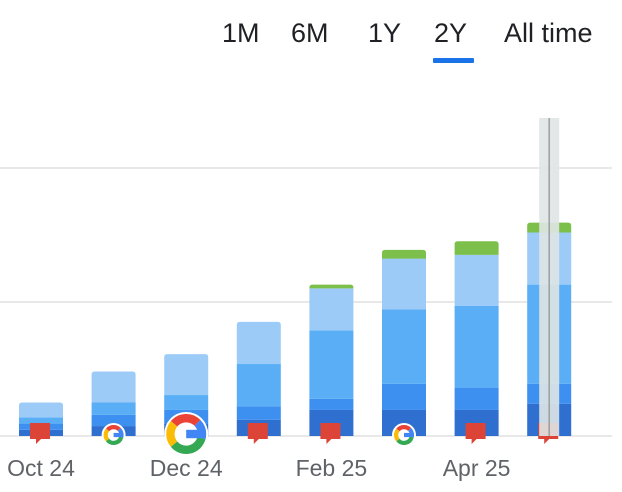 Image resolution: width=622 pixels, height=492 pixels. What do you see at coordinates (41, 468) in the screenshot?
I see `x-tick-label: Oct 24` at bounding box center [41, 468].